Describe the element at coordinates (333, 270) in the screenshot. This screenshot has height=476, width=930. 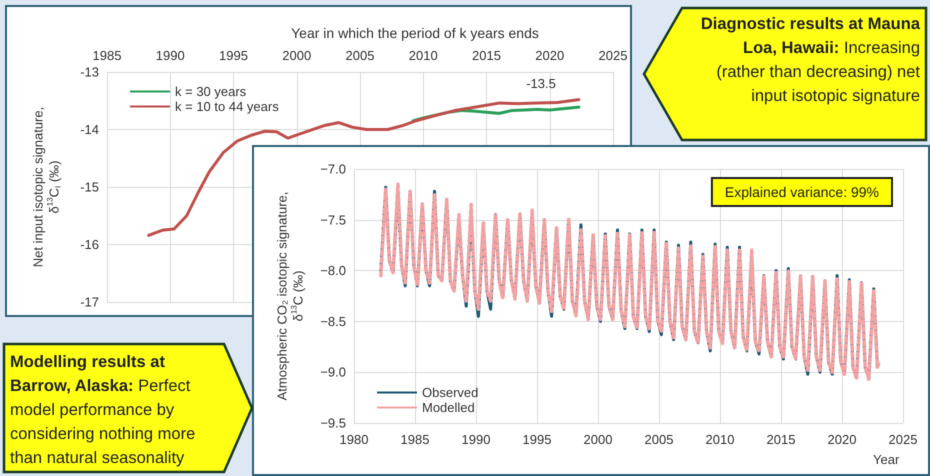
I see `y-tick-label: −8.0` at that location.